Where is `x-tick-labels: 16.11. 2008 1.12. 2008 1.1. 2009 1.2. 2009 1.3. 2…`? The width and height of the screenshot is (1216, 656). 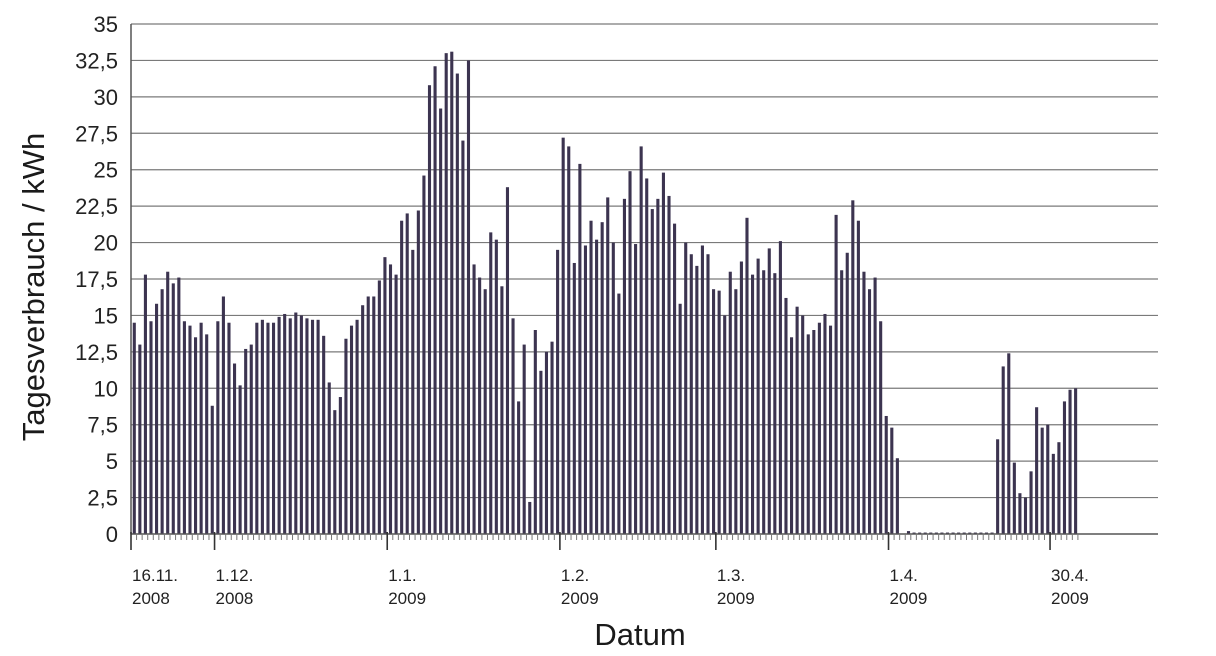
x-tick-labels: 16.11. 2008 1.12. 2008 1.1. 2009 1.2. 2009 1.3. 2… is located at coordinates (610, 587).